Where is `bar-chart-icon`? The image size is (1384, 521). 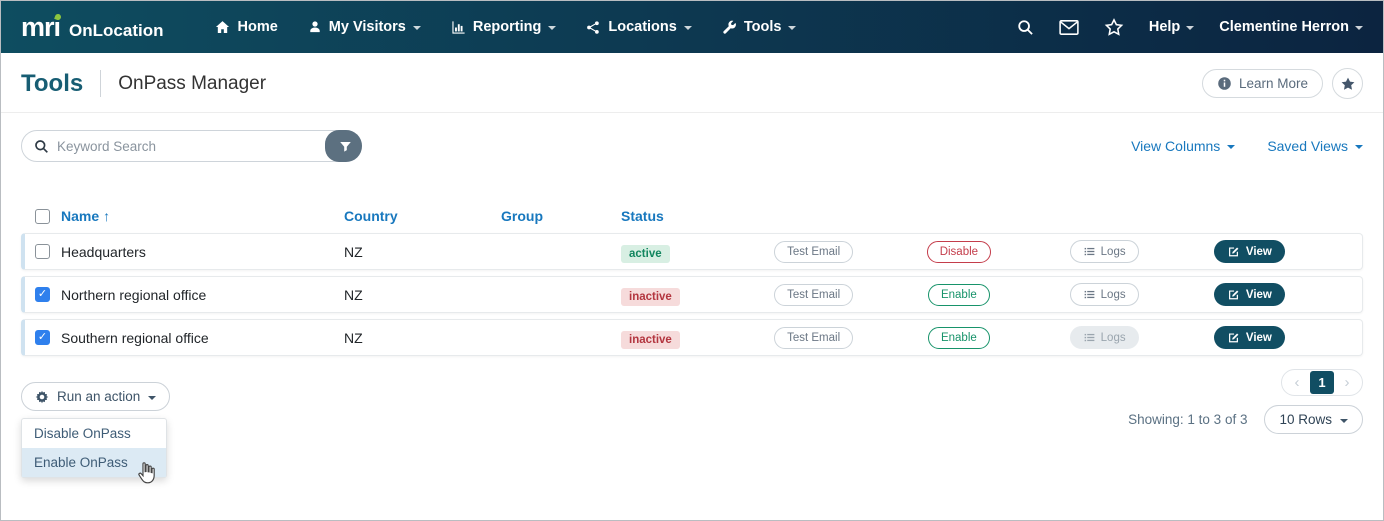
bar-chart-icon is located at coordinates (458, 27).